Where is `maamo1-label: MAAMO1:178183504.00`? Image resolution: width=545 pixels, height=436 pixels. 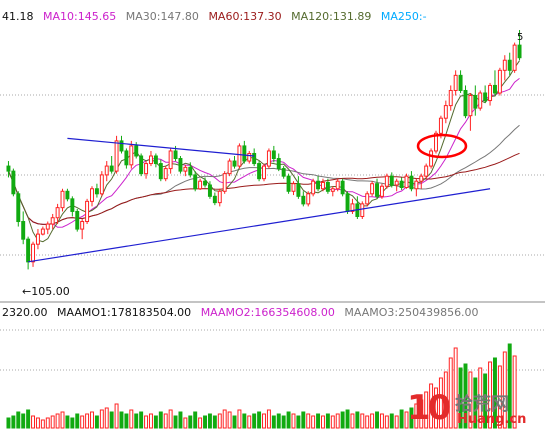 maamo1-label: MAAMO1:178183504.00 is located at coordinates (124, 312).